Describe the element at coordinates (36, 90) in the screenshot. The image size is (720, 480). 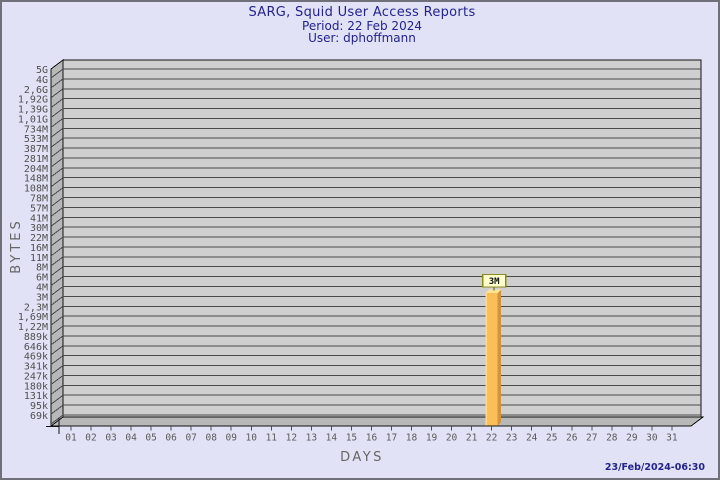
I see `y-tick-label: 2,6G` at that location.